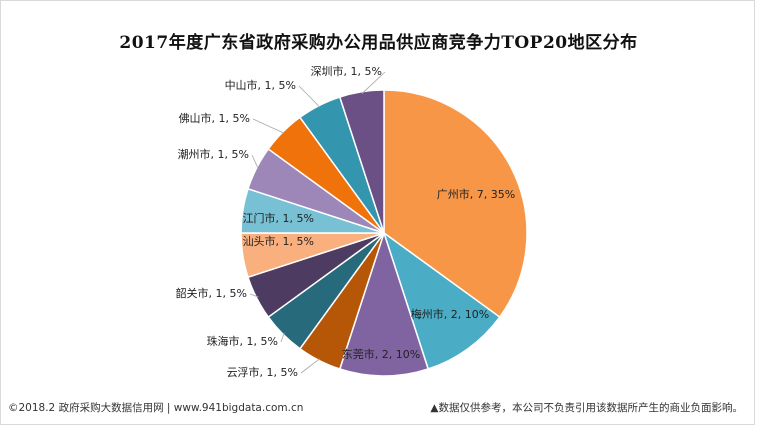  I want to click on slice-label-7: 江门市, 1, 5%, so click(278, 218).